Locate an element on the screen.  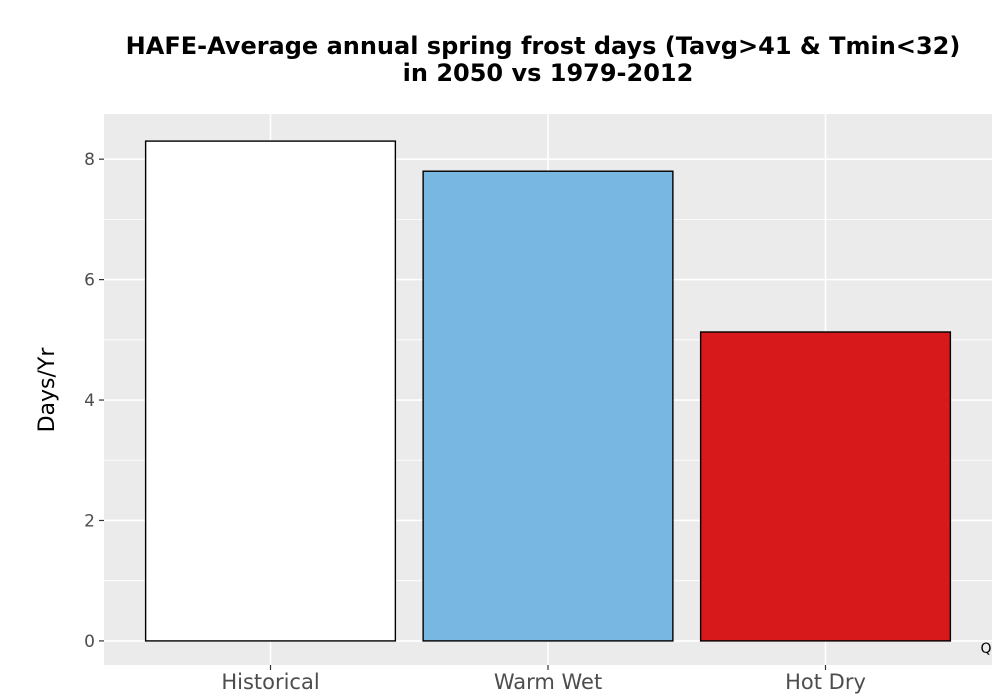
y-axis-title: Days/Yr is located at coordinates (47, 390).